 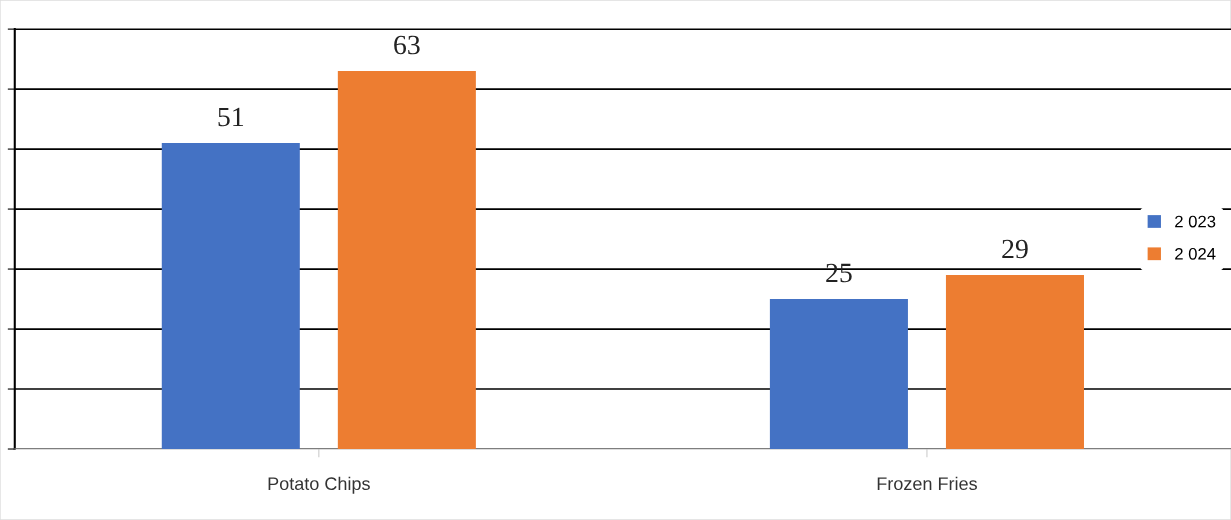 I want to click on data-label: 63, so click(x=407, y=45).